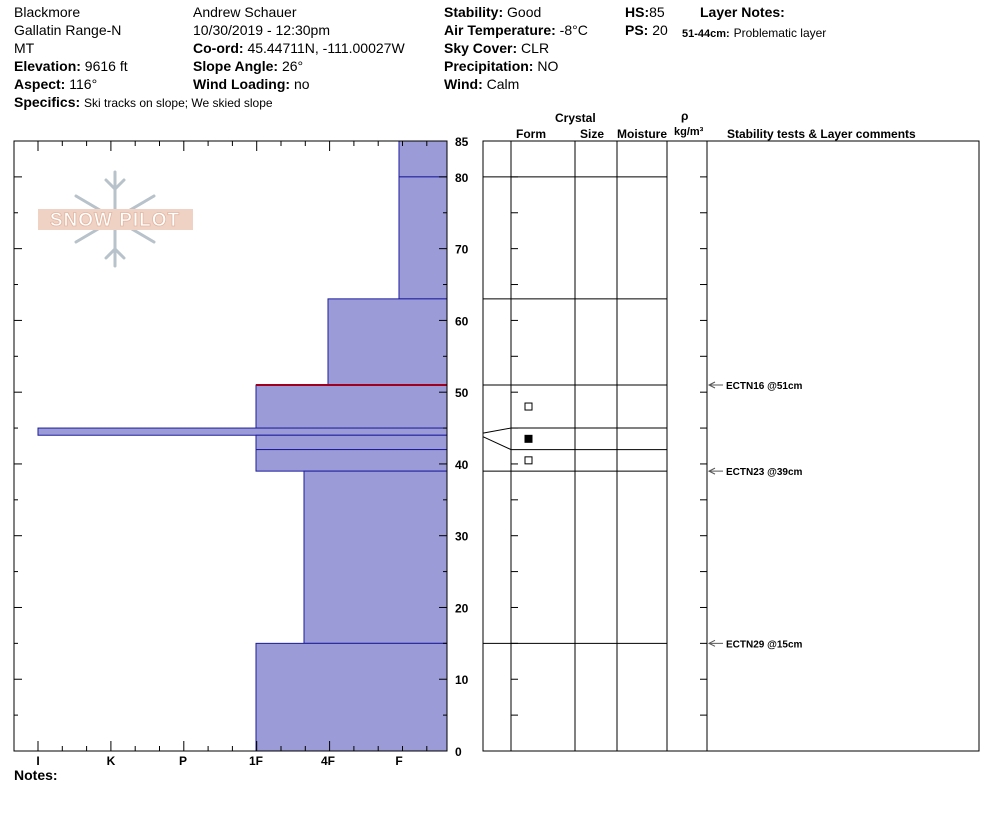 The width and height of the screenshot is (994, 840). Describe the element at coordinates (242, 84) in the screenshot. I see `wind-loading-label: Wind Loading:` at that location.